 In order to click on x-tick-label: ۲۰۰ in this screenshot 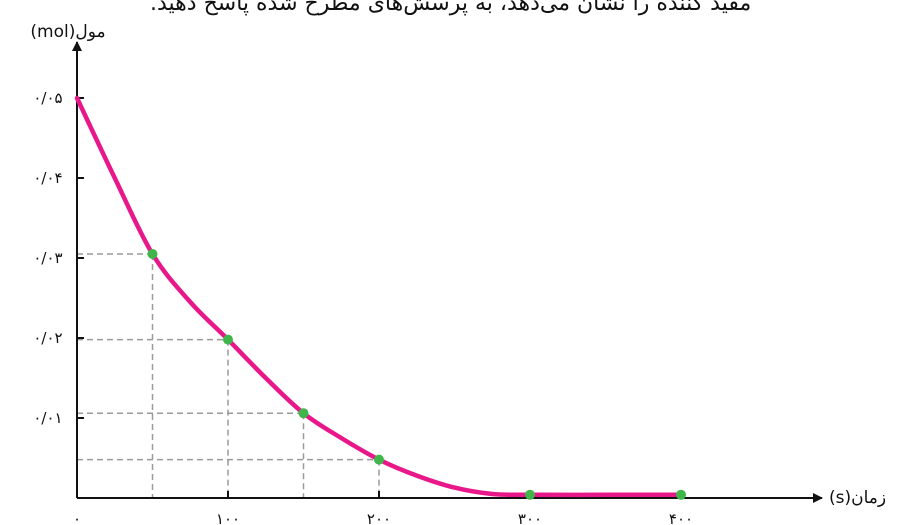, I will do `click(379, 517)`.